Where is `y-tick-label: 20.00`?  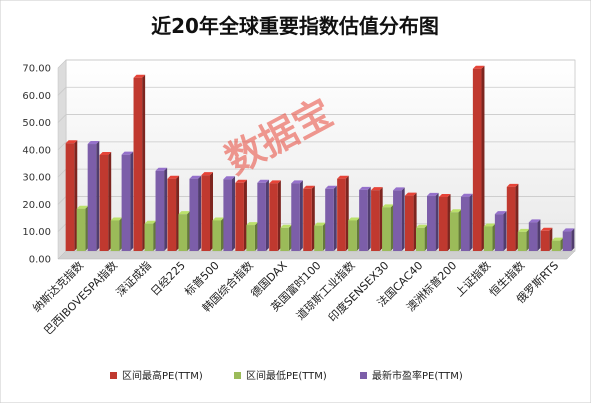 y-tick-label: 20.00 is located at coordinates (36, 205).